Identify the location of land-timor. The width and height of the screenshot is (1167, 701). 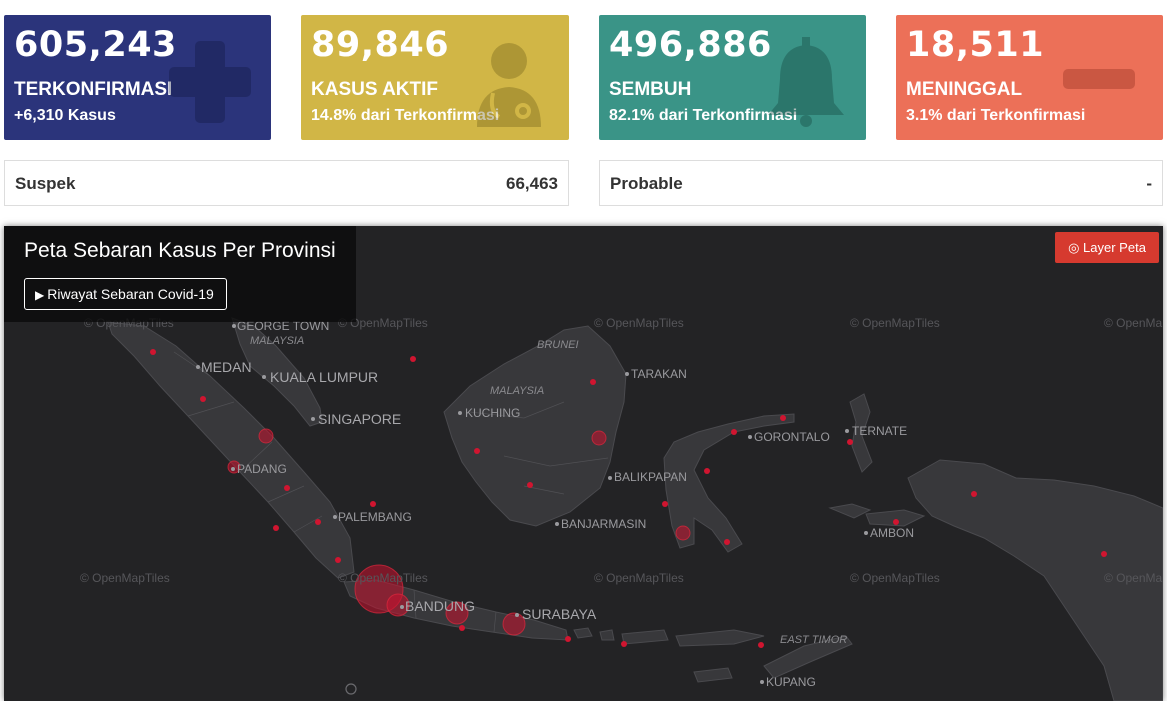
(808, 657).